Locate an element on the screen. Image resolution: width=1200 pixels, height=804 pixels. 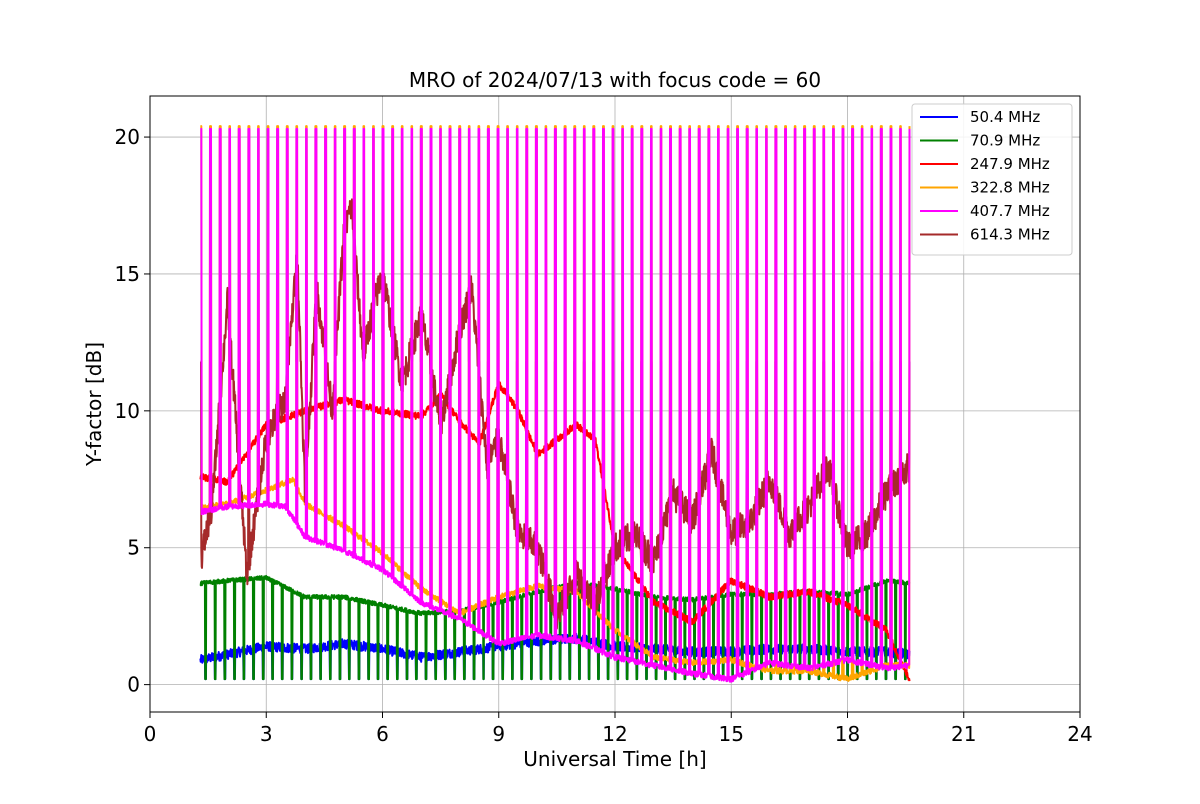
y-tick-label: 5 is located at coordinates (133, 548).